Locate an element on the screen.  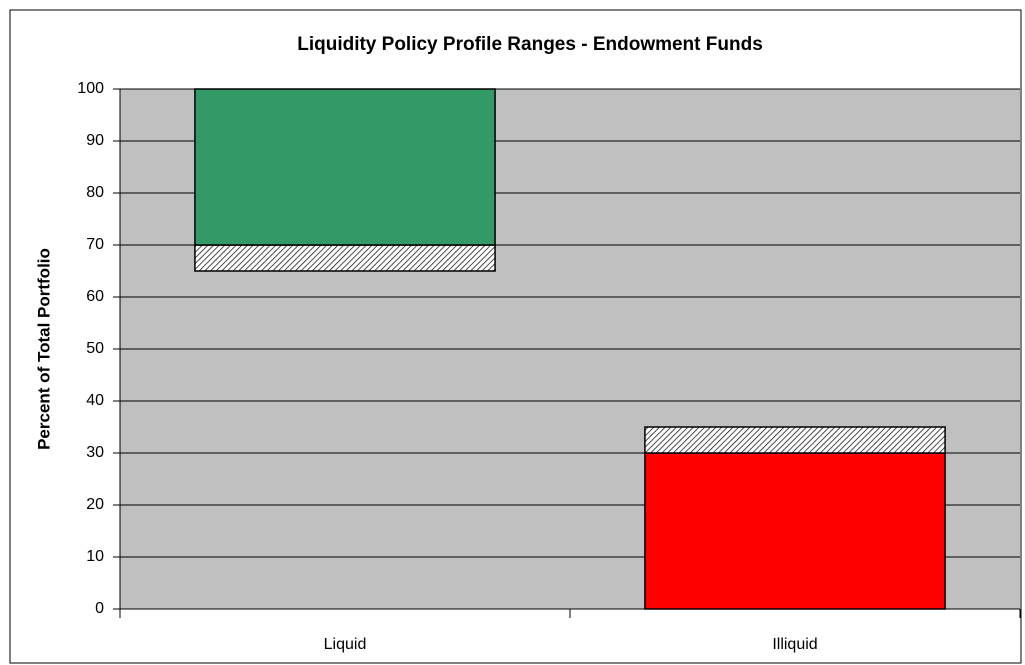
y-tick-label: 70 is located at coordinates (95, 244).